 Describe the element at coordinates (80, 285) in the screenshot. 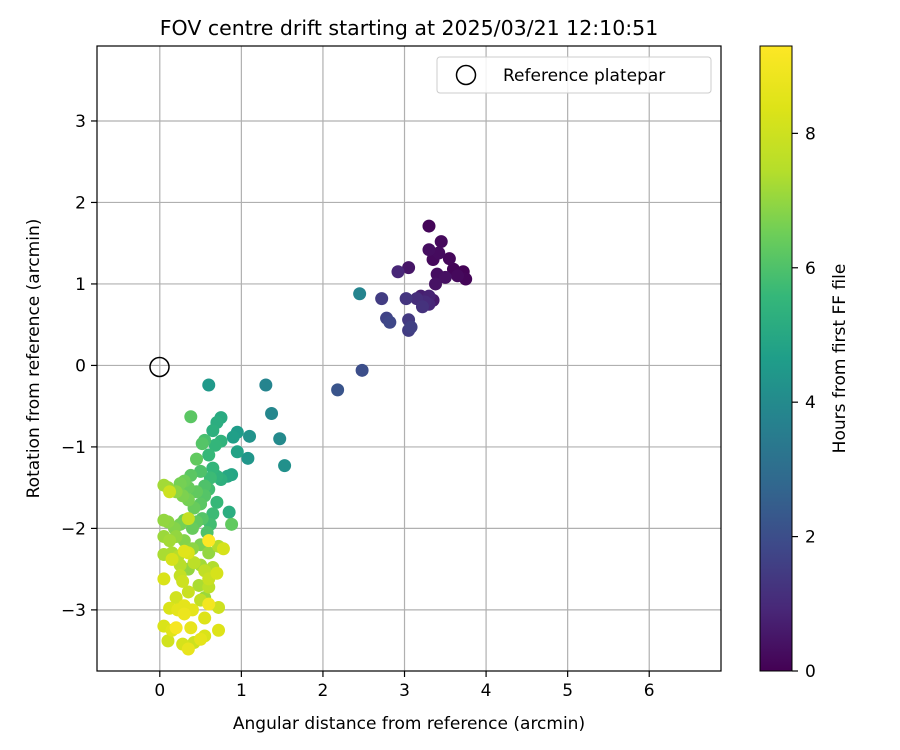

I see `y-tick-label: 1` at that location.